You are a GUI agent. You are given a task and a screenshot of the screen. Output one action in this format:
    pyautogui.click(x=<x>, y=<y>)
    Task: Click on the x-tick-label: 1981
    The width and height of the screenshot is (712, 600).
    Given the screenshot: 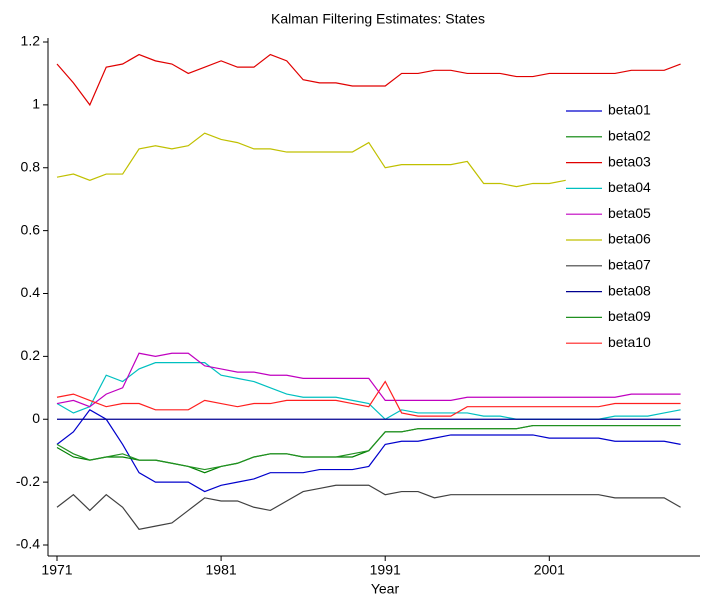 What is the action you would take?
    pyautogui.click(x=221, y=570)
    